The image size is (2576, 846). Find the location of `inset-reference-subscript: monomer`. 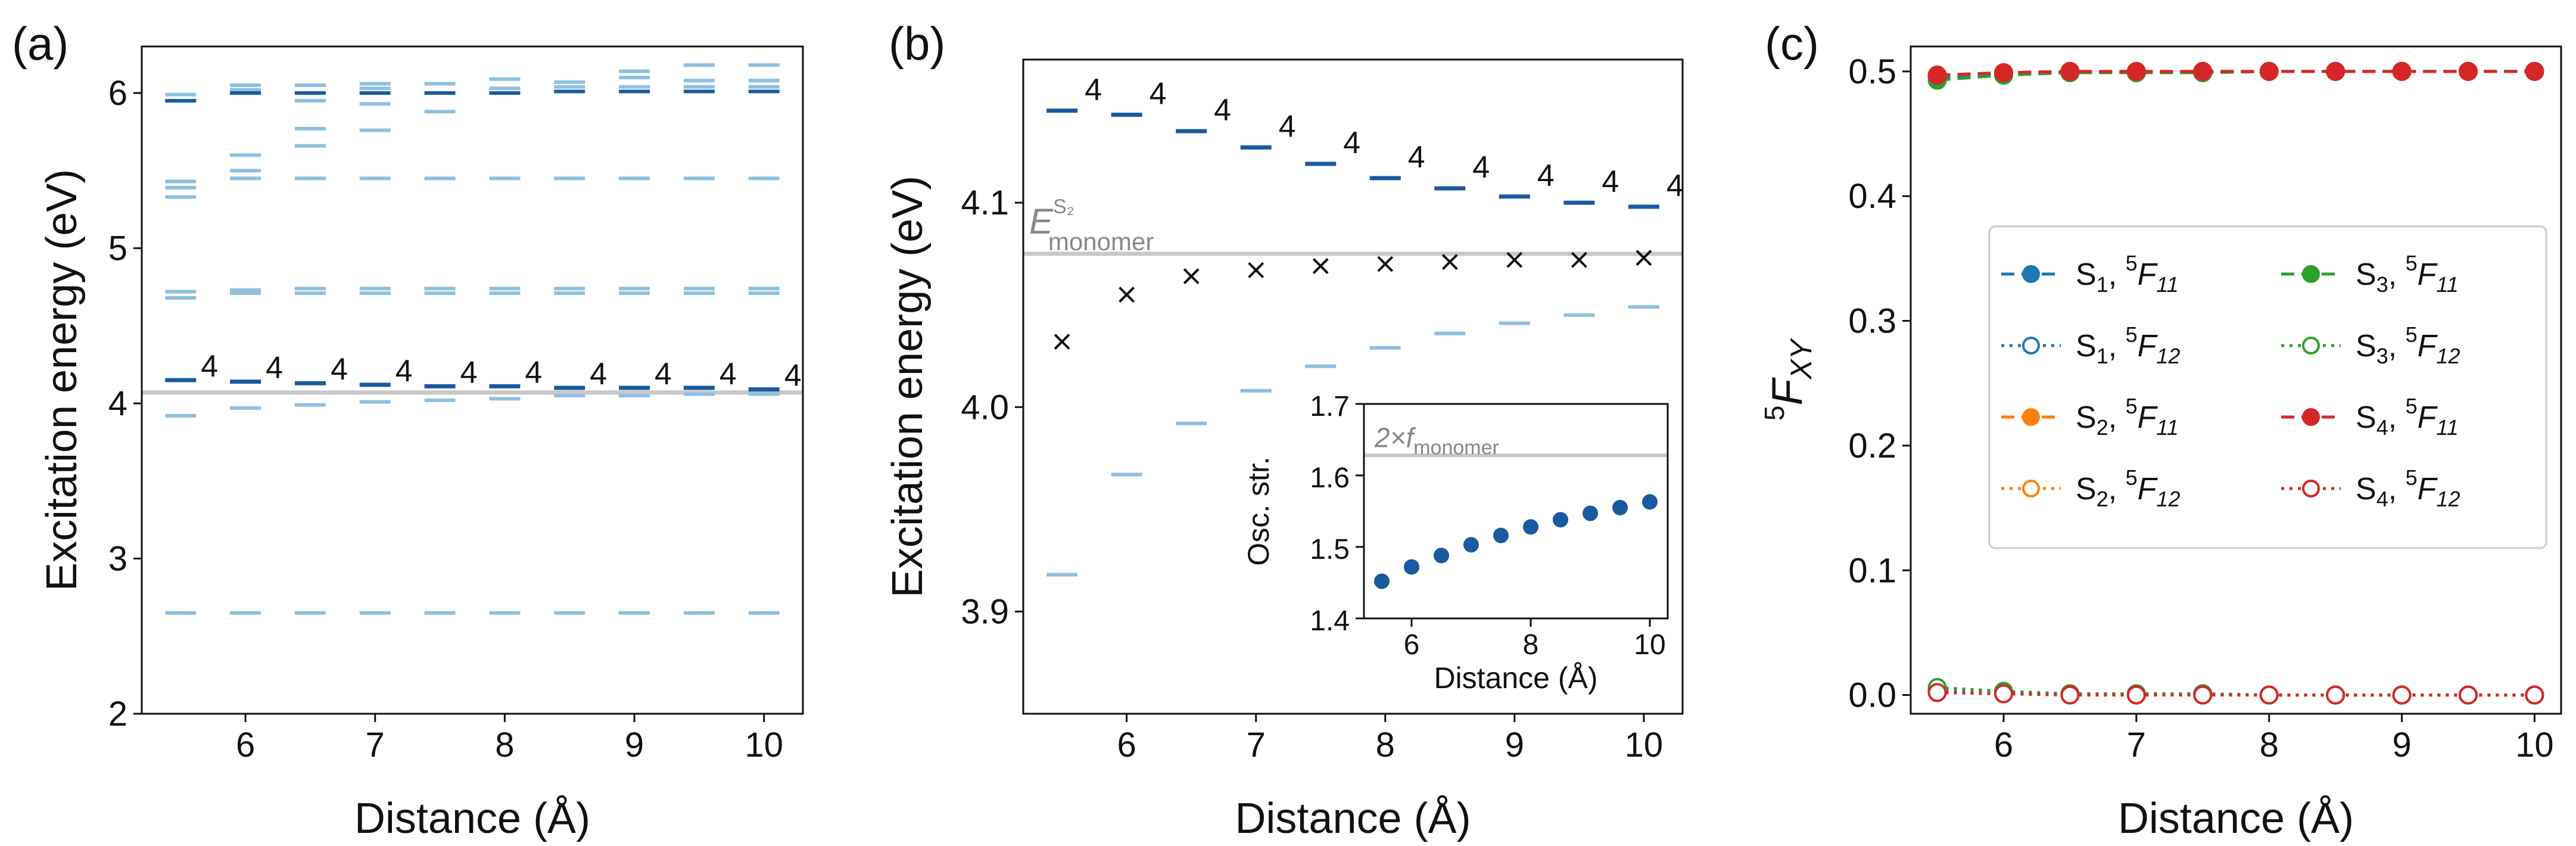

inset-reference-subscript: monomer is located at coordinates (1456, 447).